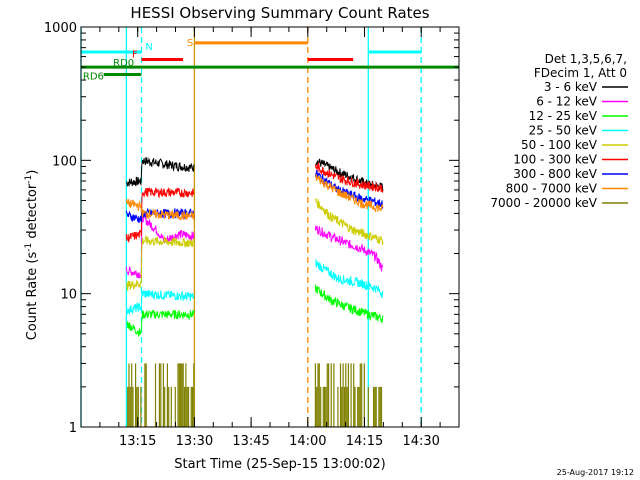 The width and height of the screenshot is (640, 480). Describe the element at coordinates (60, 28) in the screenshot. I see `y-tick-label: 1000` at that location.